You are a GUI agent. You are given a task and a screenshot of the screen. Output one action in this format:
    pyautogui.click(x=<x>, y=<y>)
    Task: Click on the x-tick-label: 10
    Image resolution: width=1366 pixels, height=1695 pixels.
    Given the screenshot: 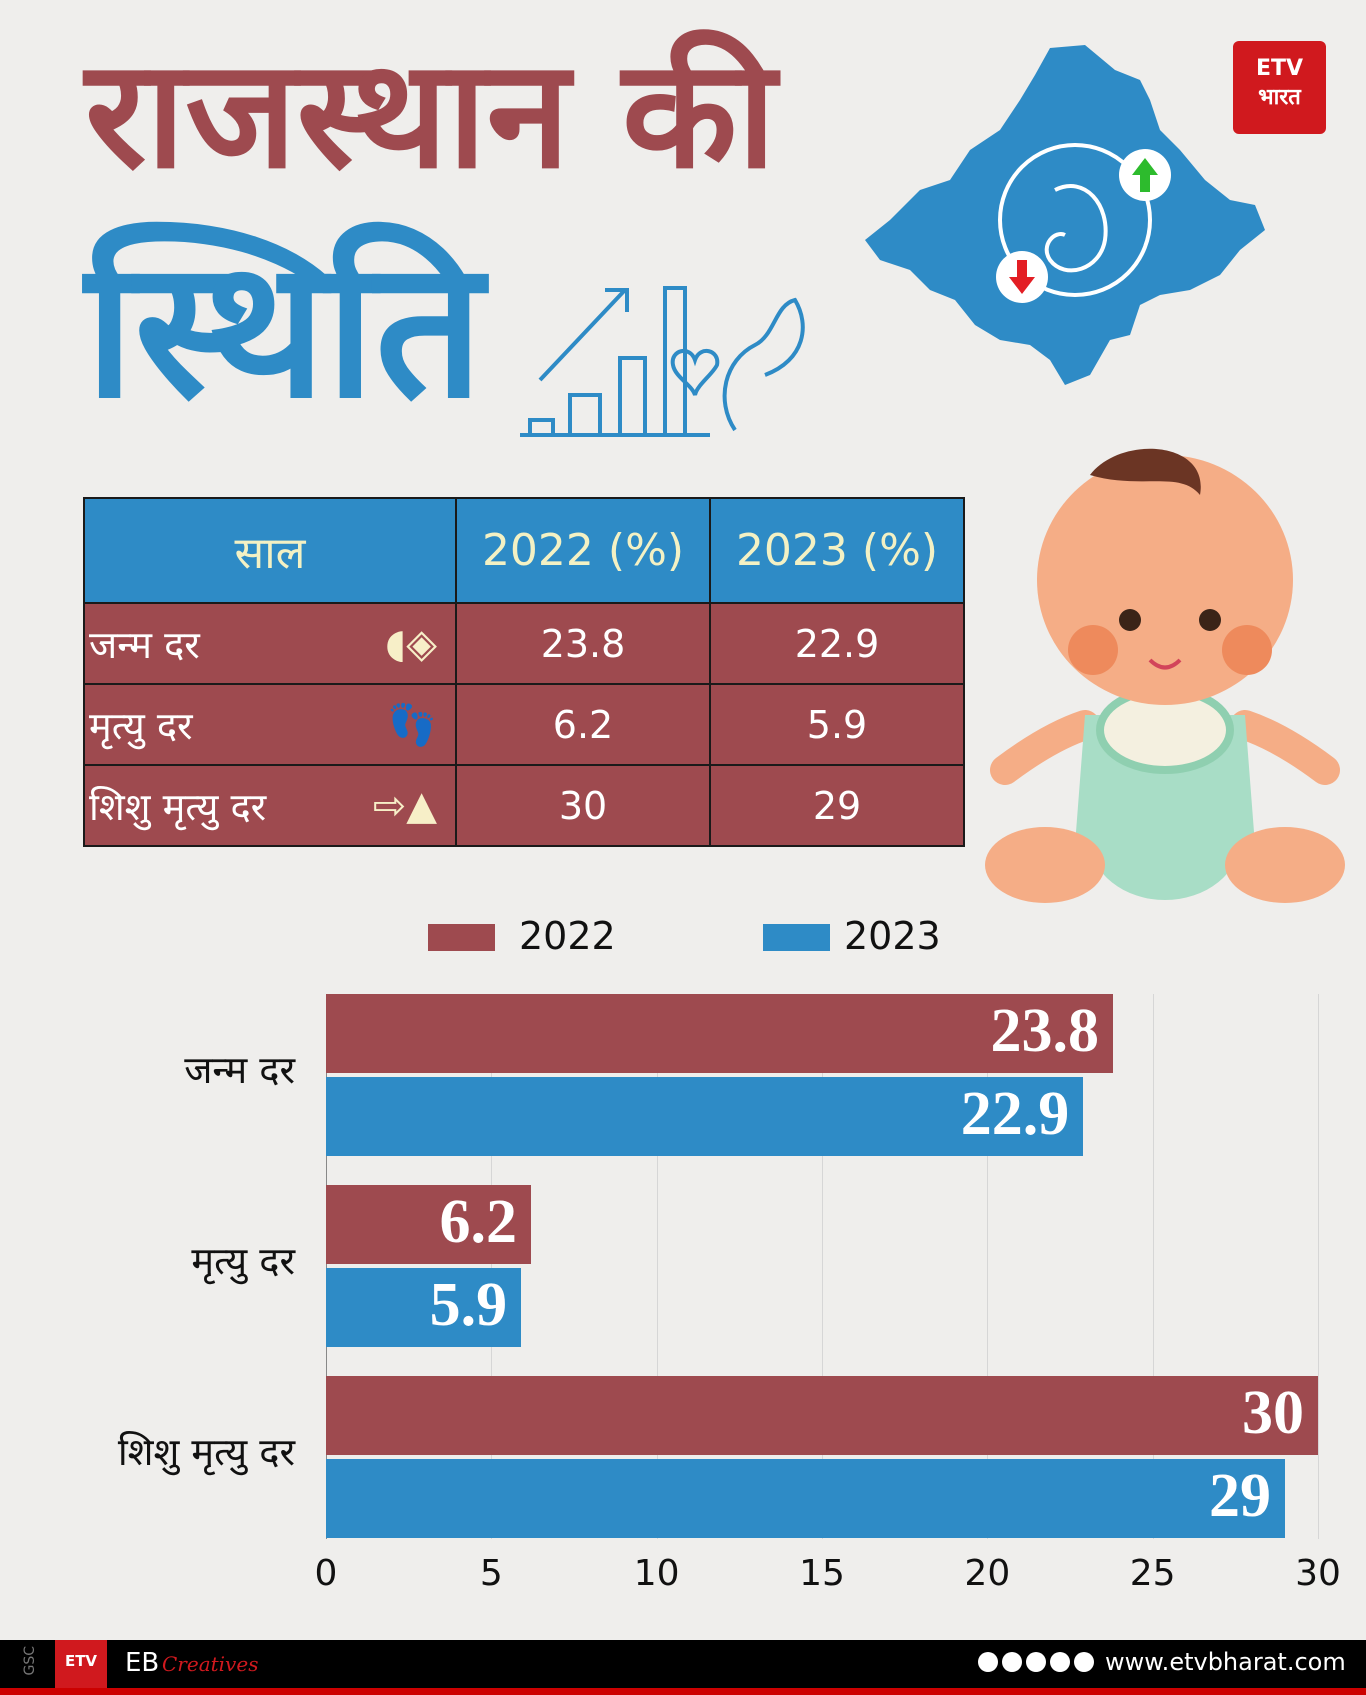 What is the action you would take?
    pyautogui.click(x=656, y=1573)
    